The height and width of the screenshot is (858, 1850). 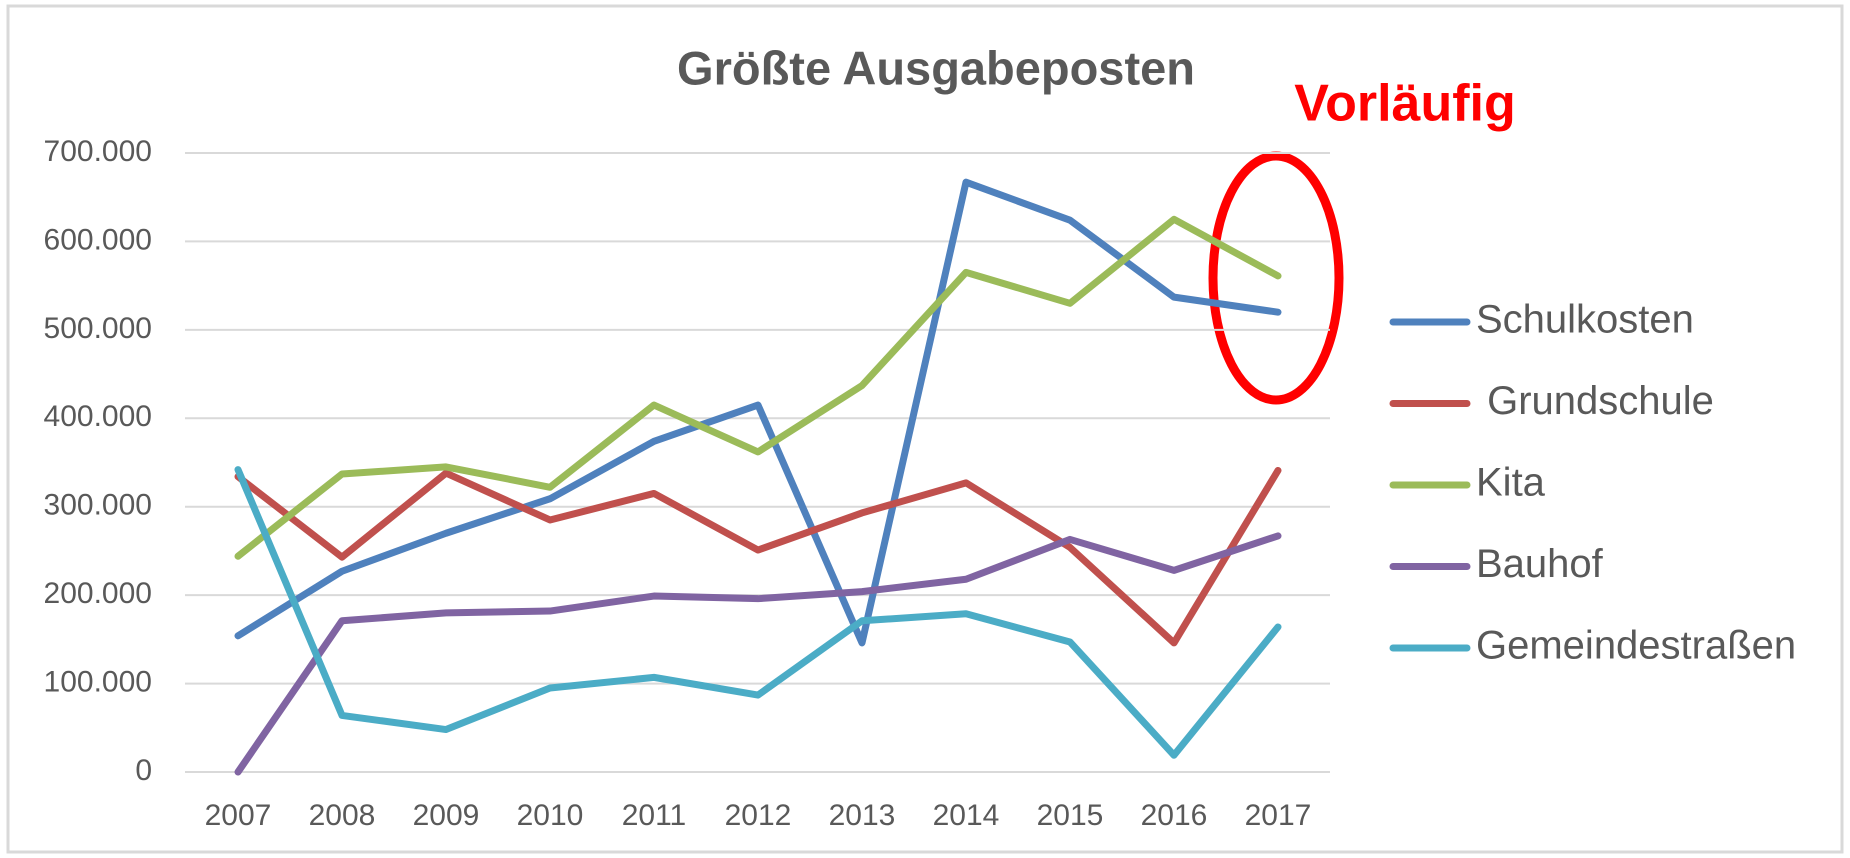 I want to click on legend-label: Schulkosten, so click(x=1585, y=320).